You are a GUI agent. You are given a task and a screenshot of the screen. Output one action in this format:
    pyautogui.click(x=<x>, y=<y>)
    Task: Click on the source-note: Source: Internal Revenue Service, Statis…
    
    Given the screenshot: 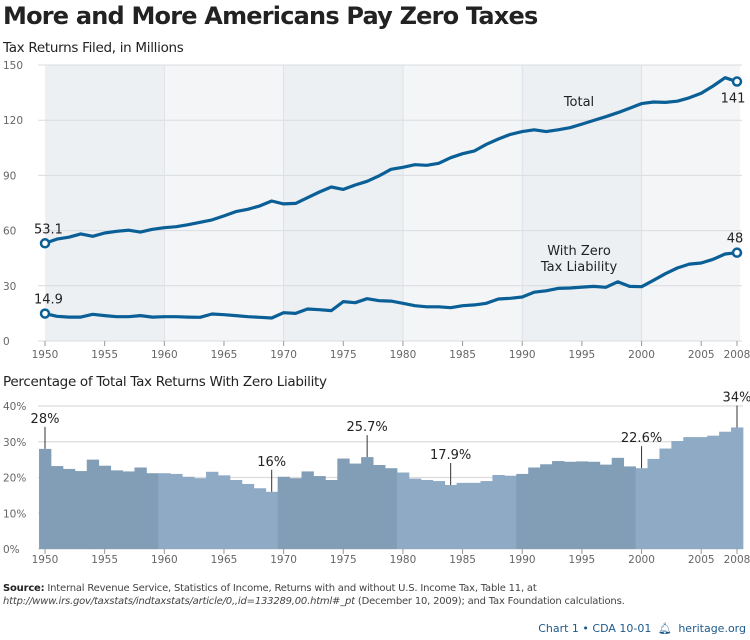 What is the action you would take?
    pyautogui.click(x=375, y=595)
    